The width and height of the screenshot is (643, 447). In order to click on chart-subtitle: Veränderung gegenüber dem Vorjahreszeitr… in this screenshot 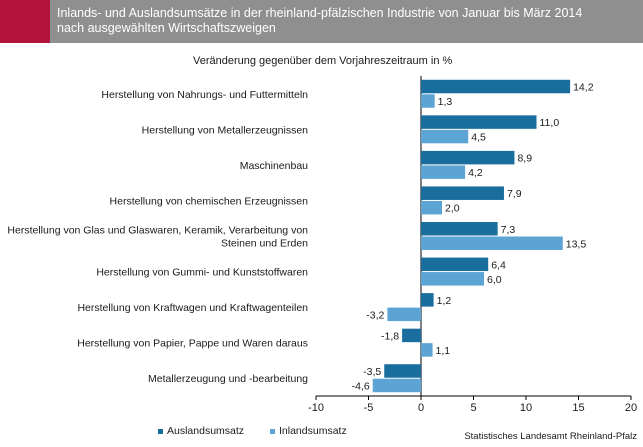, I will do `click(323, 61)`.